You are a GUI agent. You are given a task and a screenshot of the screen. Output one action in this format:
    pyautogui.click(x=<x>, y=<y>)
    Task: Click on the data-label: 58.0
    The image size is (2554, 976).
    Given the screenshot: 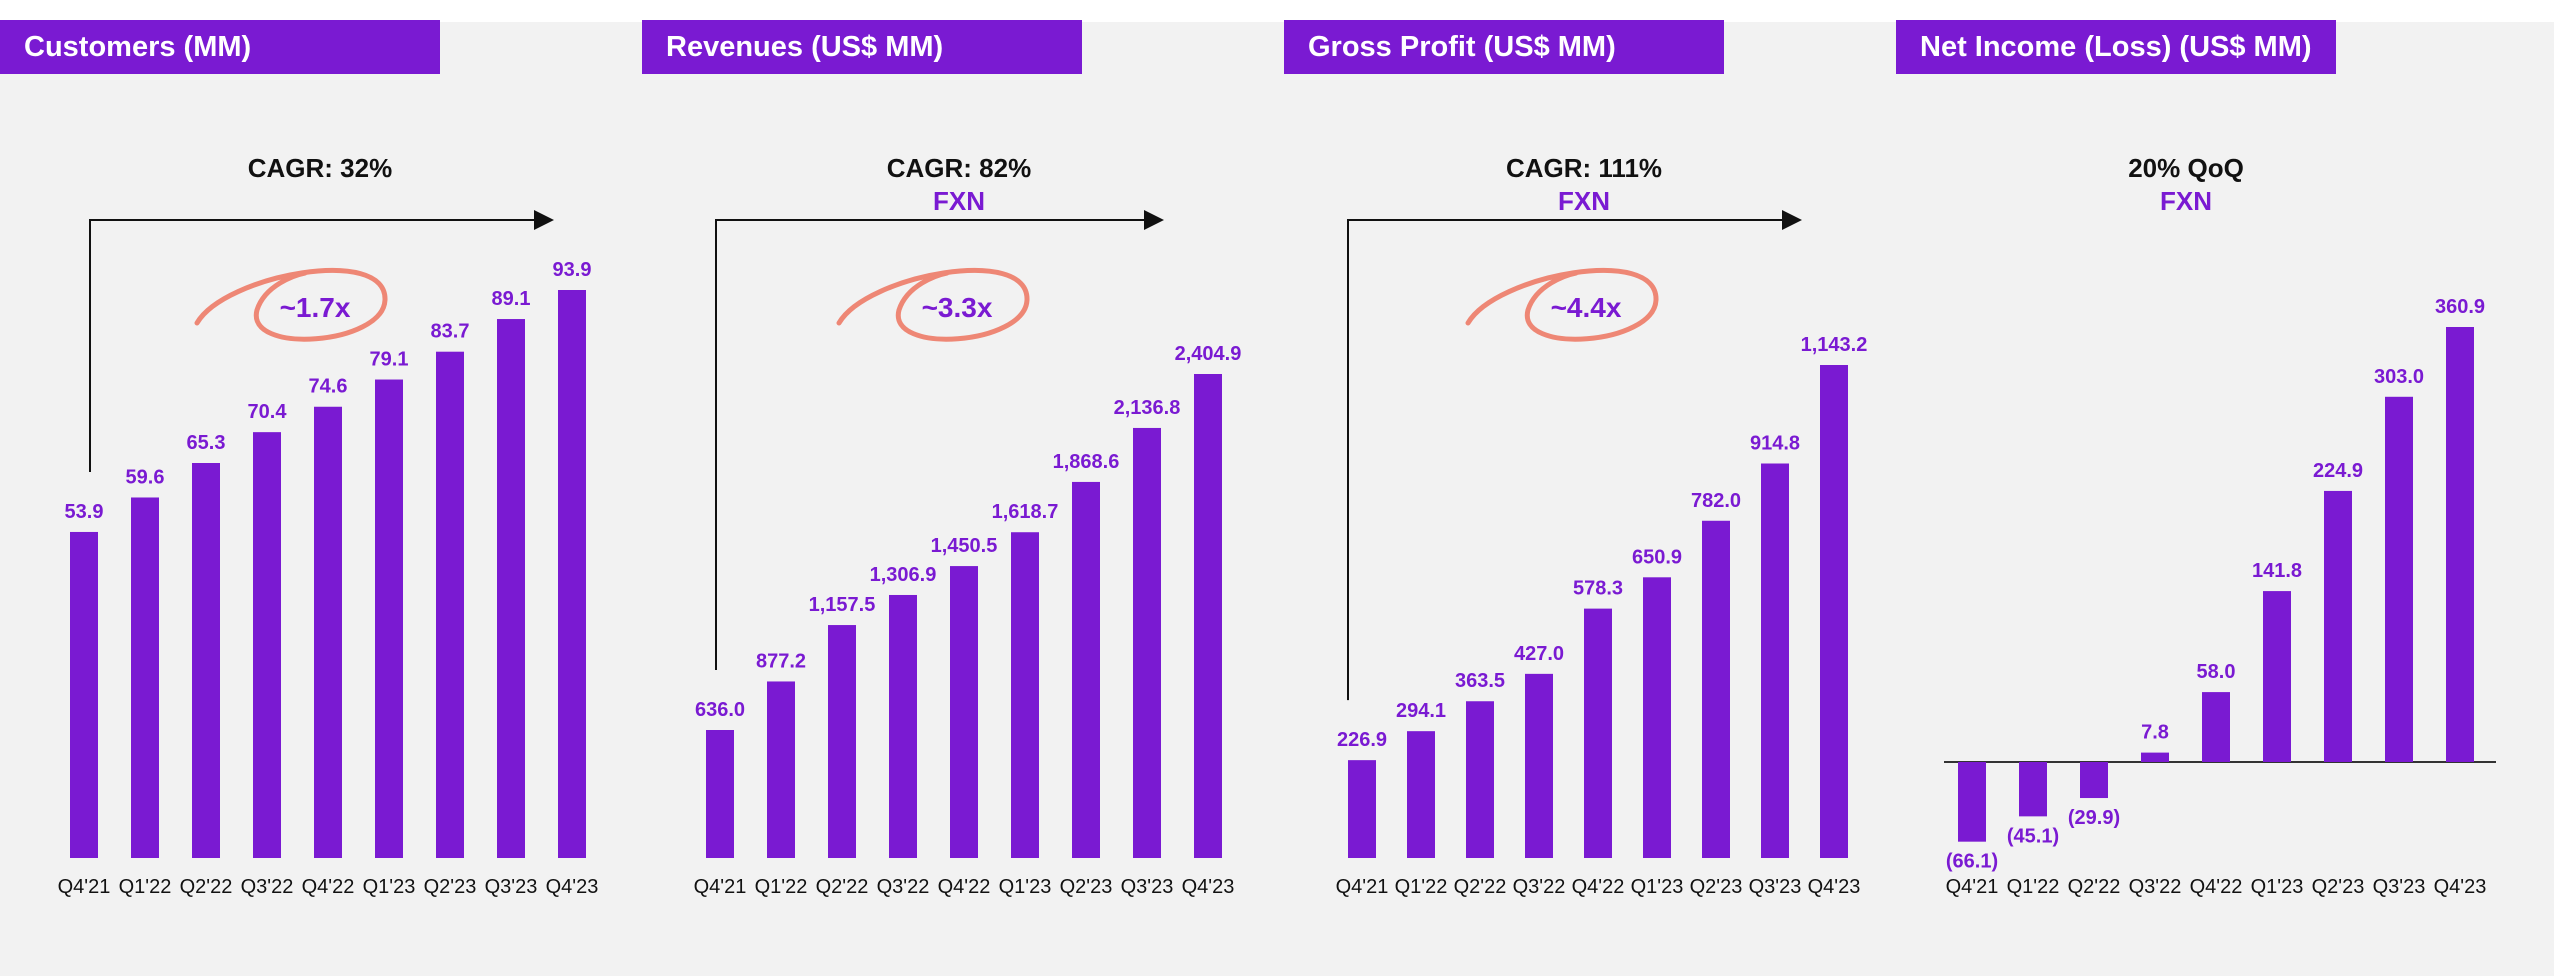 What is the action you would take?
    pyautogui.click(x=2216, y=672)
    